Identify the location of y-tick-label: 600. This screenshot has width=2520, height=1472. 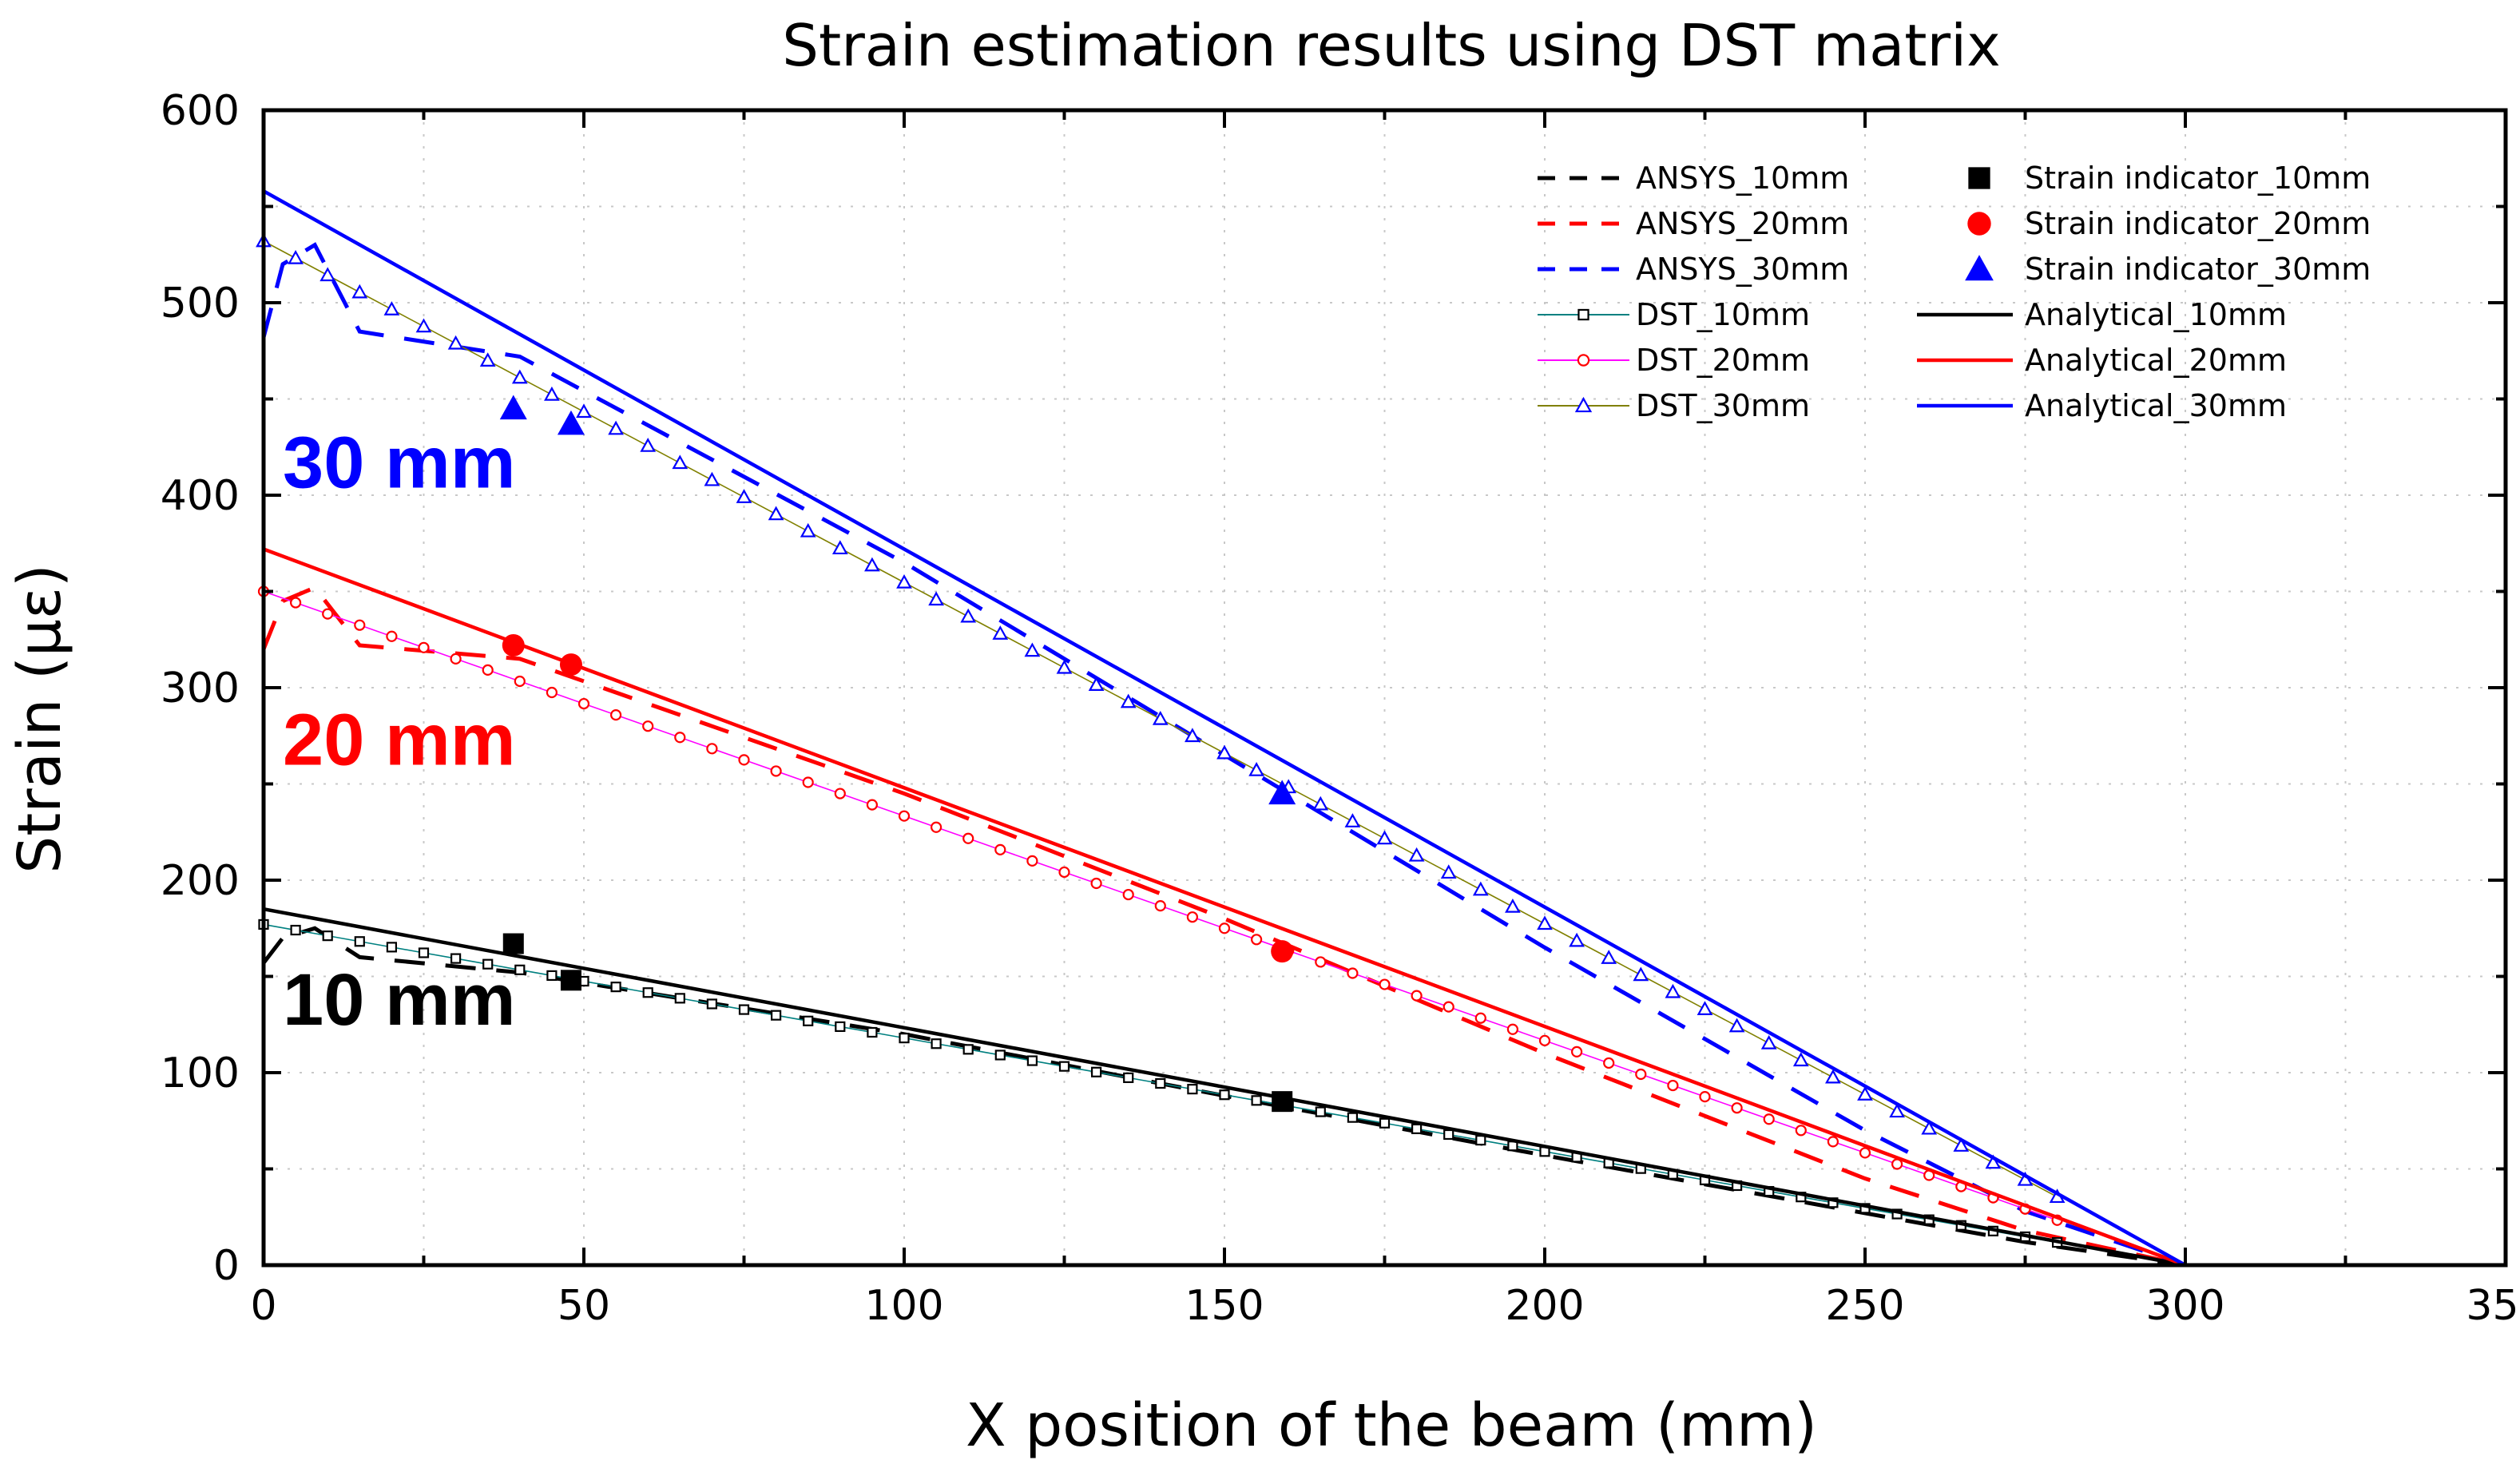
(200, 111).